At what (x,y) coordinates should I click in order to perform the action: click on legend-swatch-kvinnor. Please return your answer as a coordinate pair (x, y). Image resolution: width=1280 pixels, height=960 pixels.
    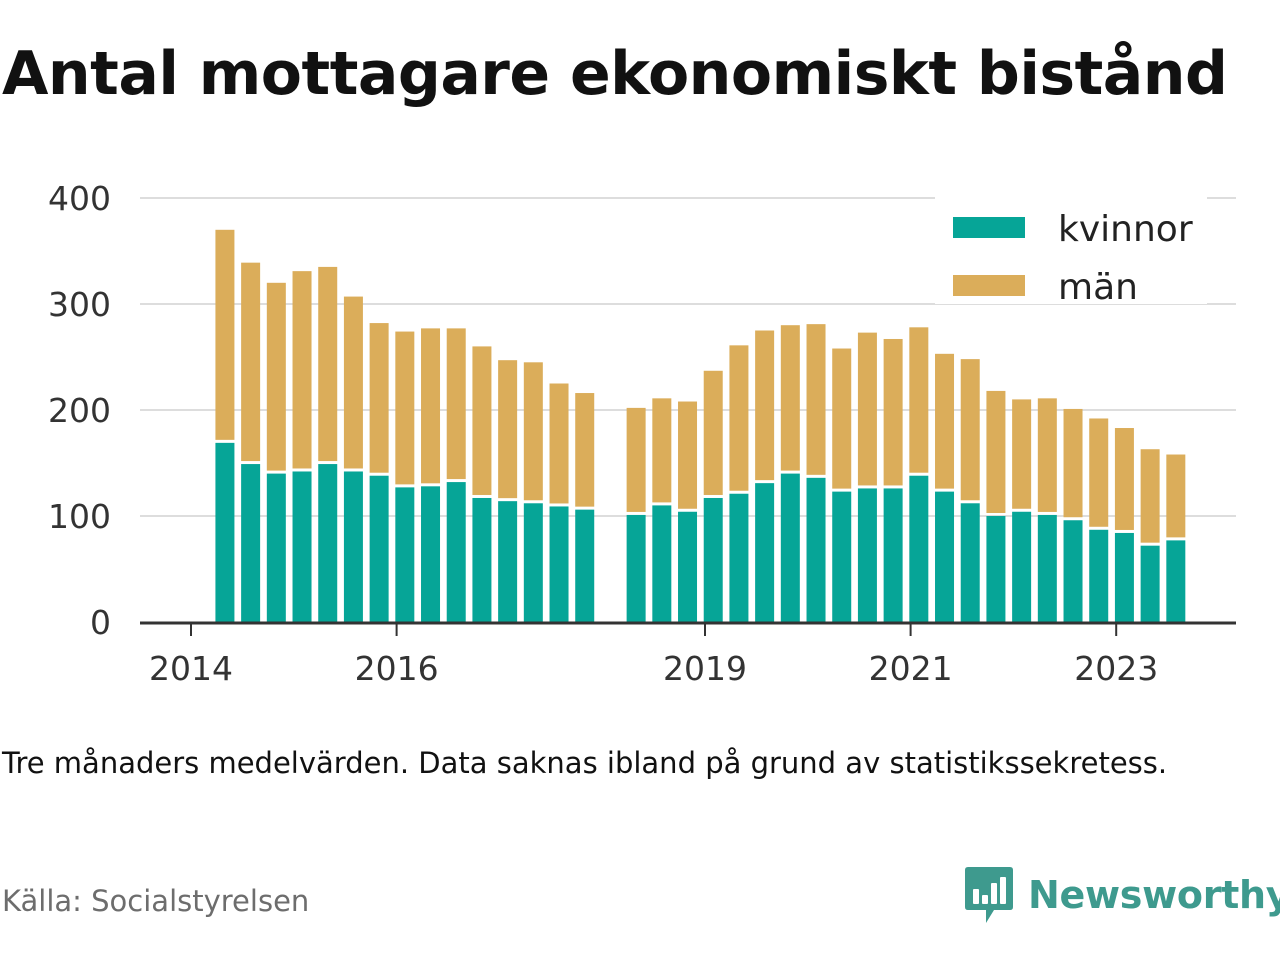
    Looking at the image, I should click on (989, 227).